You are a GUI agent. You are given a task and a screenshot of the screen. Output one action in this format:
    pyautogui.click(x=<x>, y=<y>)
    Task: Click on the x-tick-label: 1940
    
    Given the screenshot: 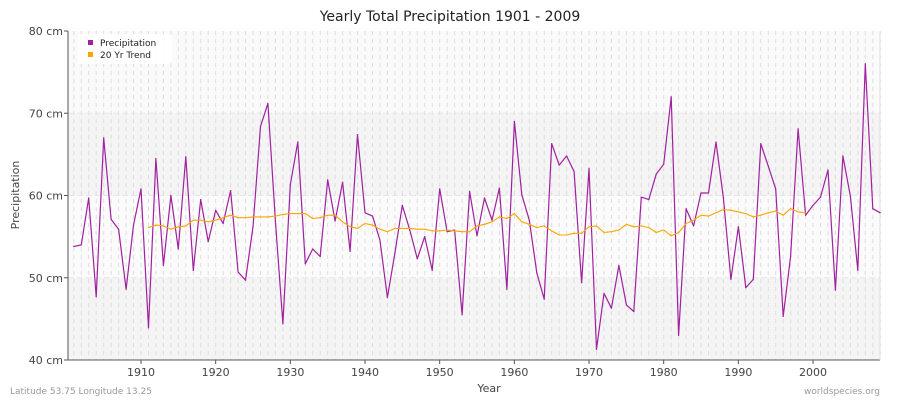 What is the action you would take?
    pyautogui.click(x=365, y=372)
    